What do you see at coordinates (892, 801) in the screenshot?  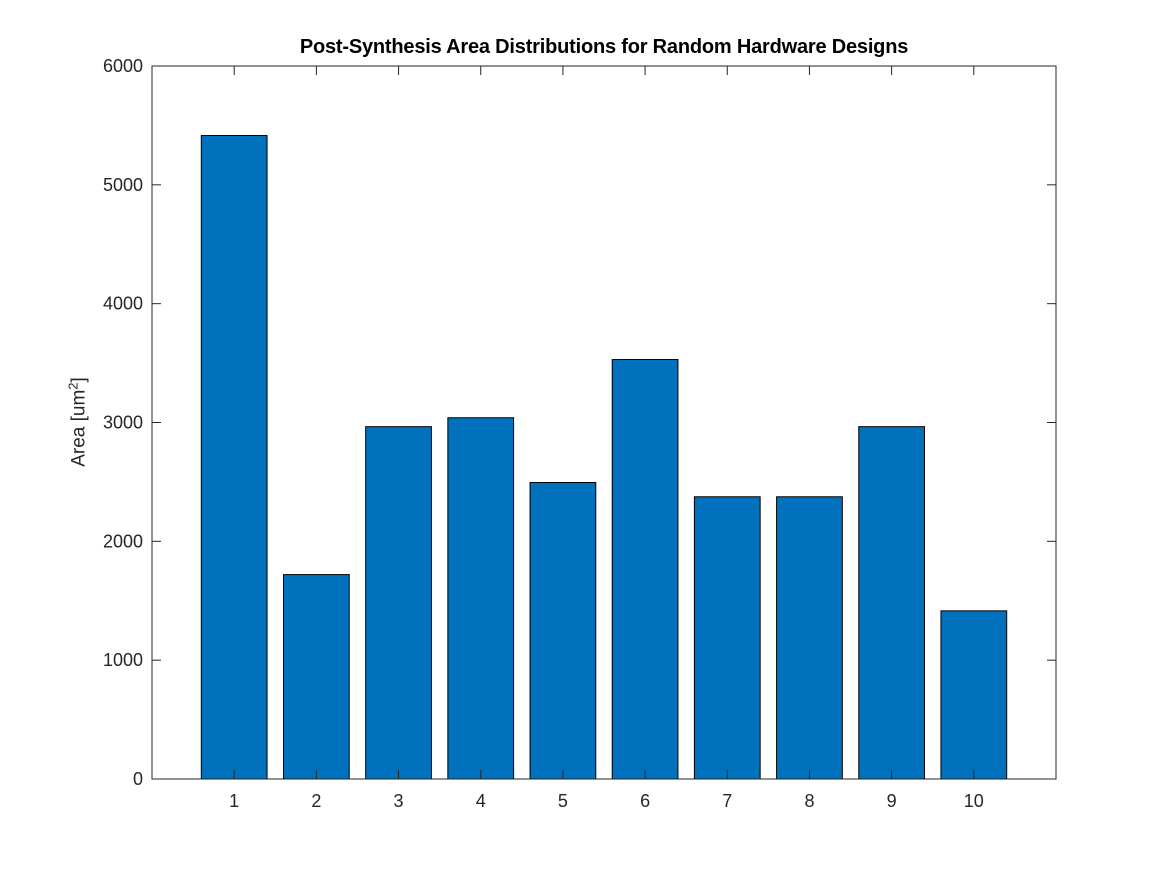 I see `x-tick-label: 9` at bounding box center [892, 801].